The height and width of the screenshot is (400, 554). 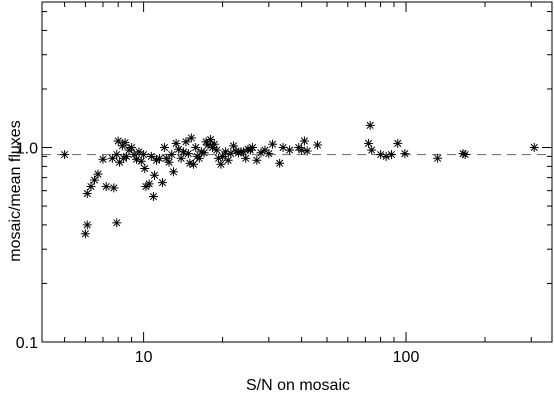 What do you see at coordinates (298, 385) in the screenshot?
I see `x-axis-title: S/N on mosaic` at bounding box center [298, 385].